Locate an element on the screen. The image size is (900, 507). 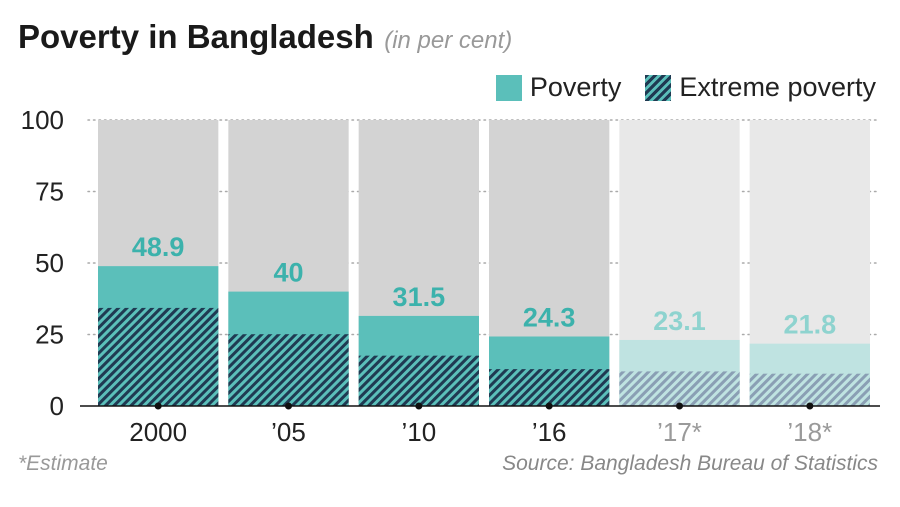
y-tick-label: 100 is located at coordinates (42, 120).